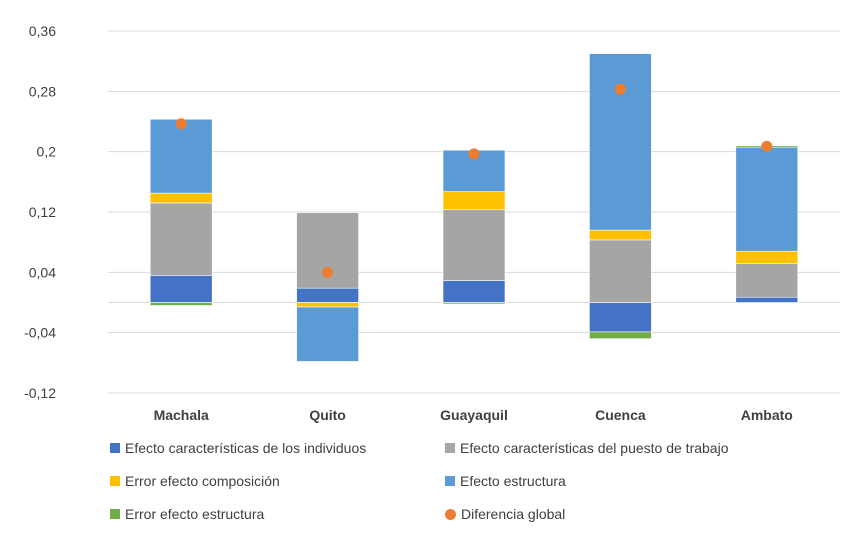 The width and height of the screenshot is (855, 533). What do you see at coordinates (246, 448) in the screenshot?
I see `legend-label: Efecto características de los individuos` at bounding box center [246, 448].